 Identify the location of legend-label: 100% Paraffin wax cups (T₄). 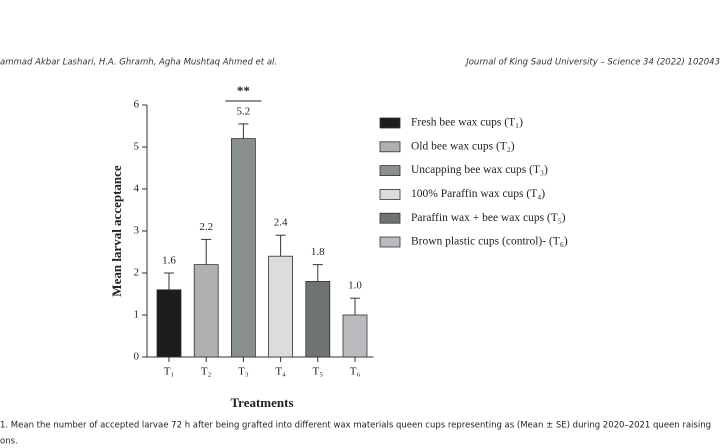
(478, 194).